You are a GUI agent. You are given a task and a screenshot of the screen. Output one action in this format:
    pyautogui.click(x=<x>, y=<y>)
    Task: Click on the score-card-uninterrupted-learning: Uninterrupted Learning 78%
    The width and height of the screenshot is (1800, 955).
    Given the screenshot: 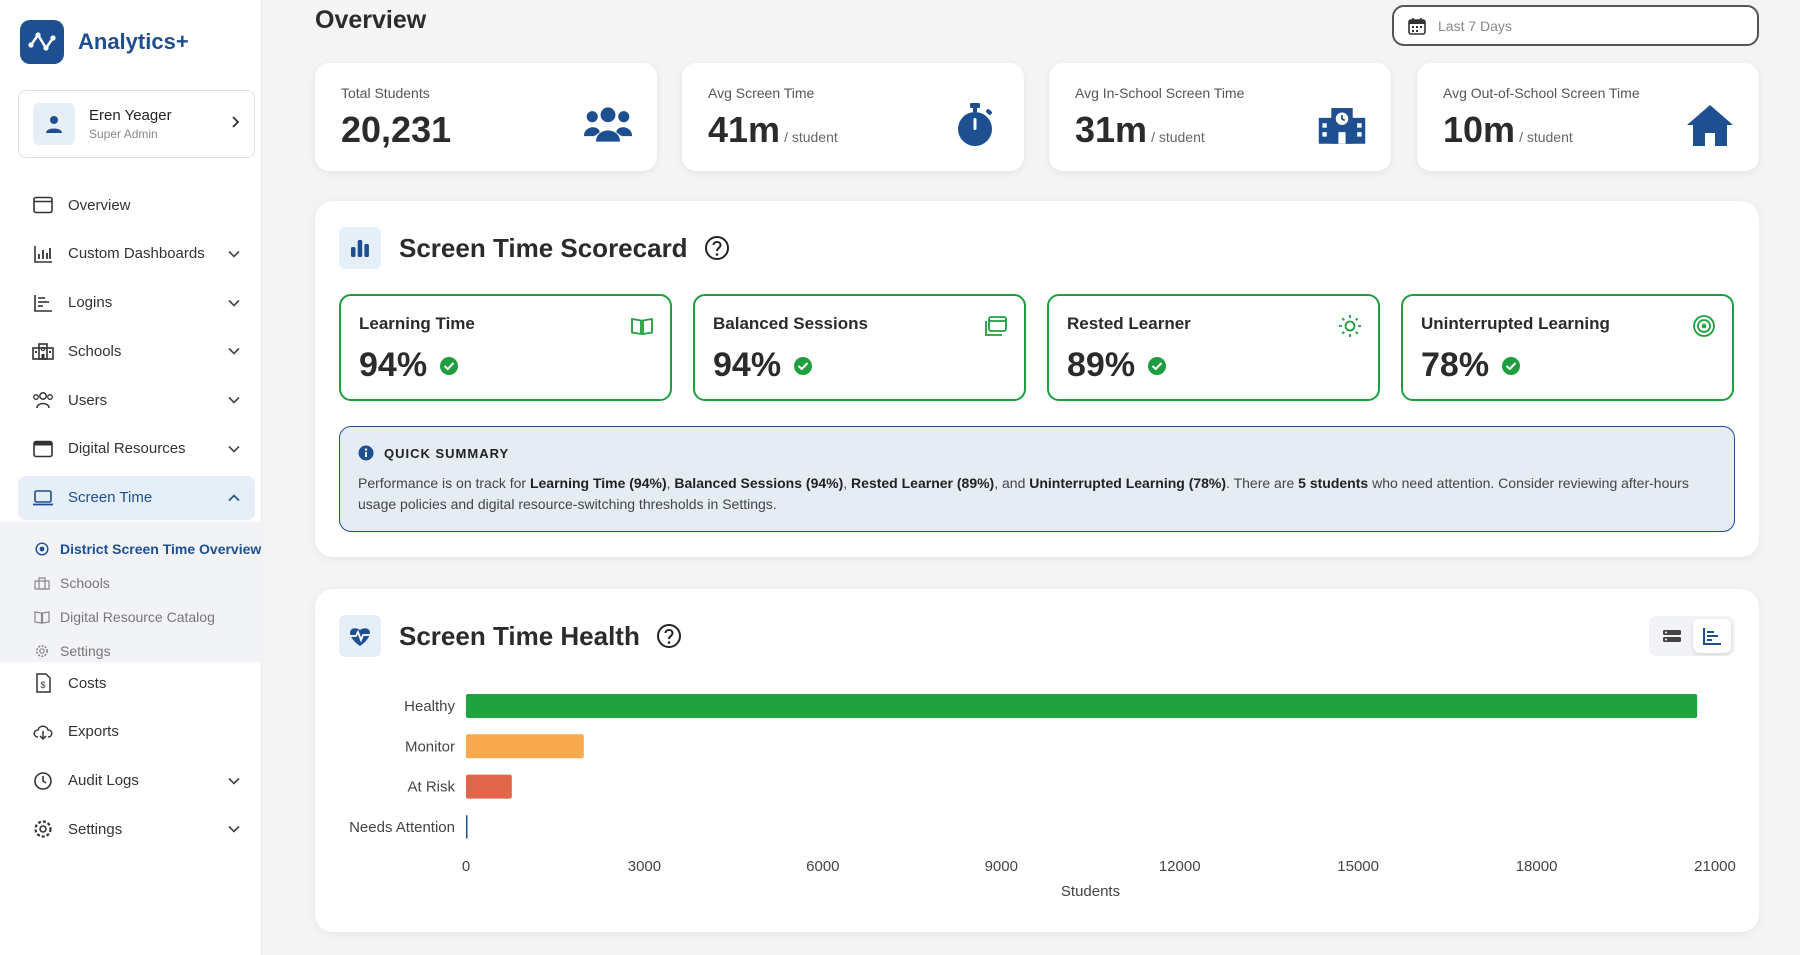 What is the action you would take?
    pyautogui.click(x=1567, y=347)
    